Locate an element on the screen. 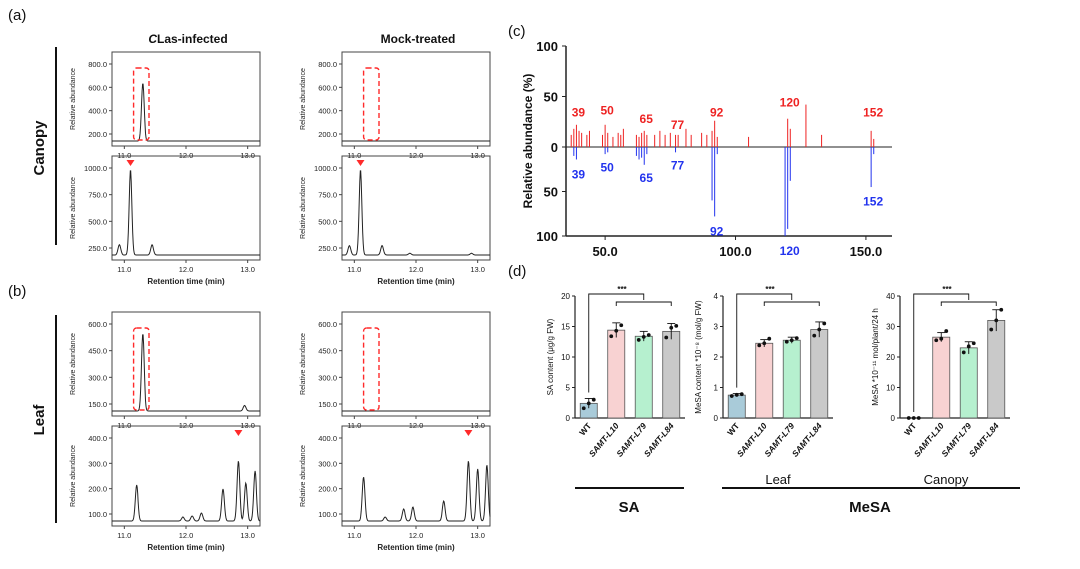  y-tick-label: 1000.0 is located at coordinates (95, 168).